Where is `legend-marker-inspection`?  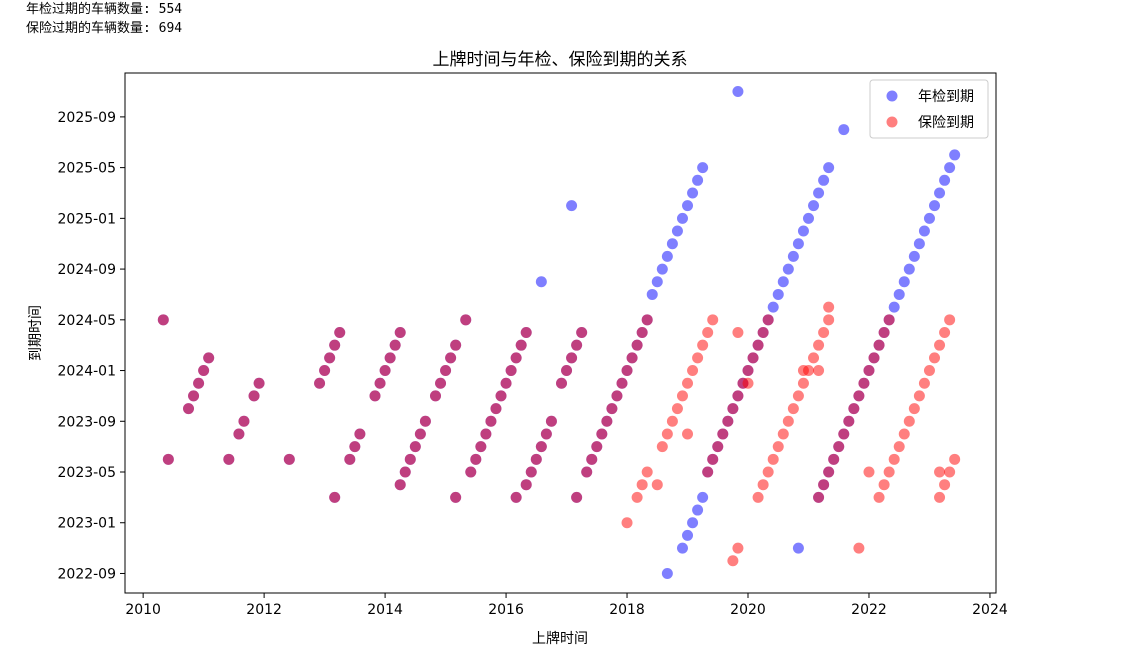 legend-marker-inspection is located at coordinates (892, 96).